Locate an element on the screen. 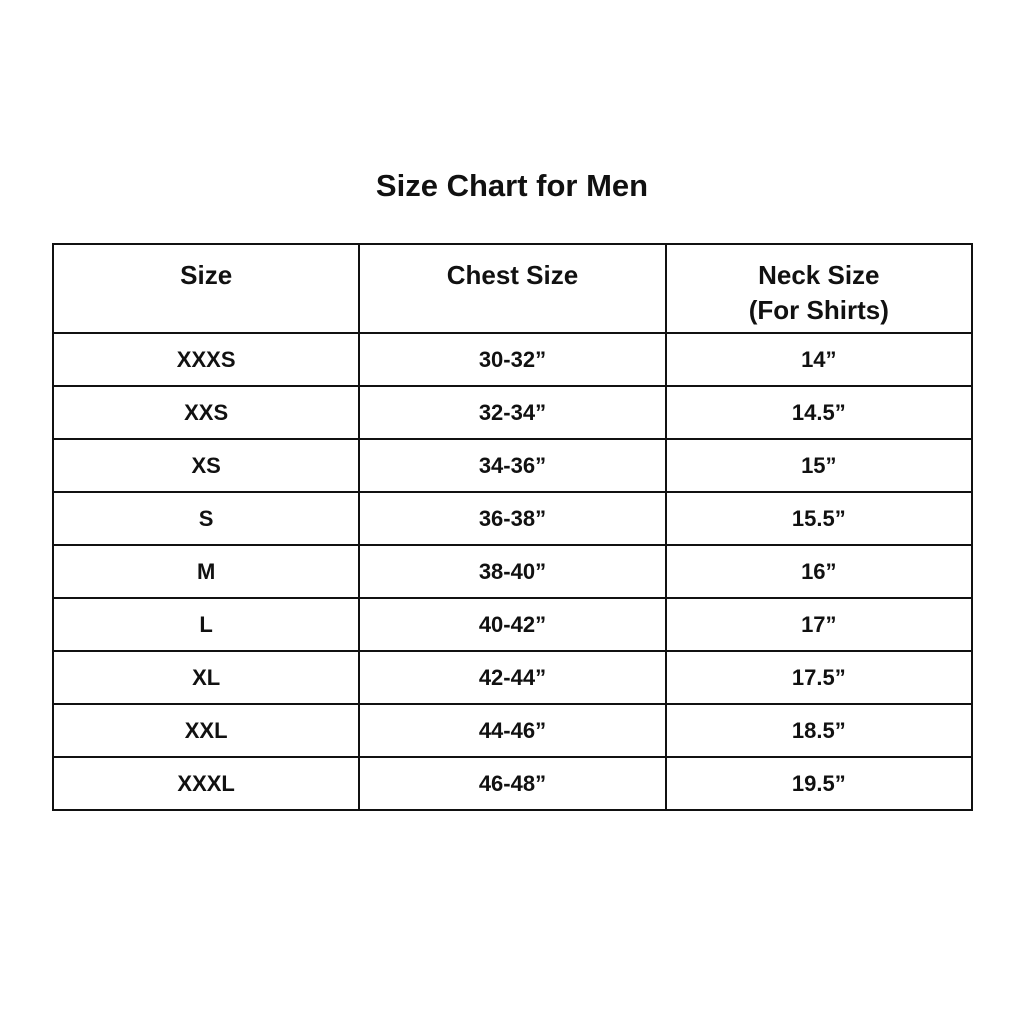  neck-size-cell: 14” is located at coordinates (819, 359).